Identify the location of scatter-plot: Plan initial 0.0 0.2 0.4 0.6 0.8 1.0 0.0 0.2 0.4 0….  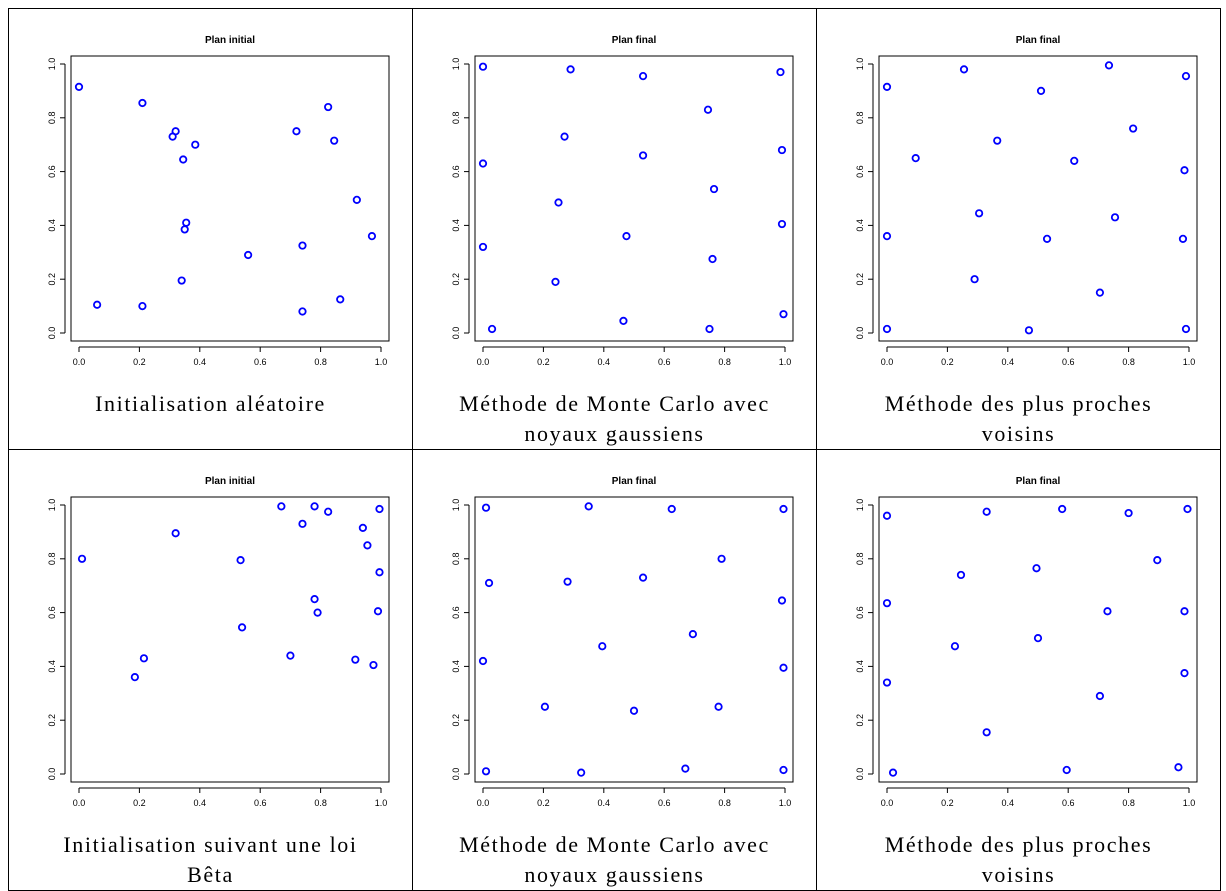
(218, 201).